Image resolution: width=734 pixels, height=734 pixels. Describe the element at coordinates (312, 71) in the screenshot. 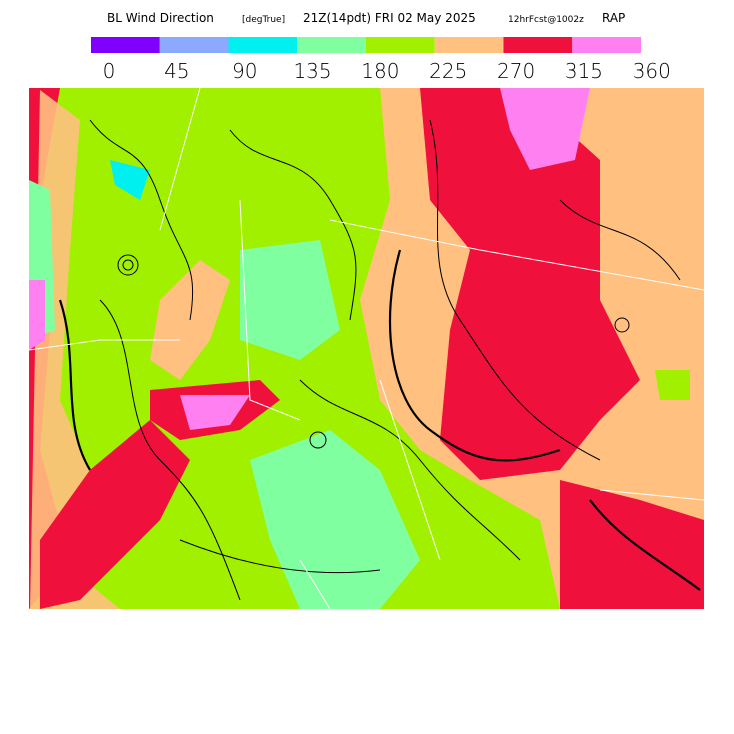

I see `legend-label: 135` at that location.